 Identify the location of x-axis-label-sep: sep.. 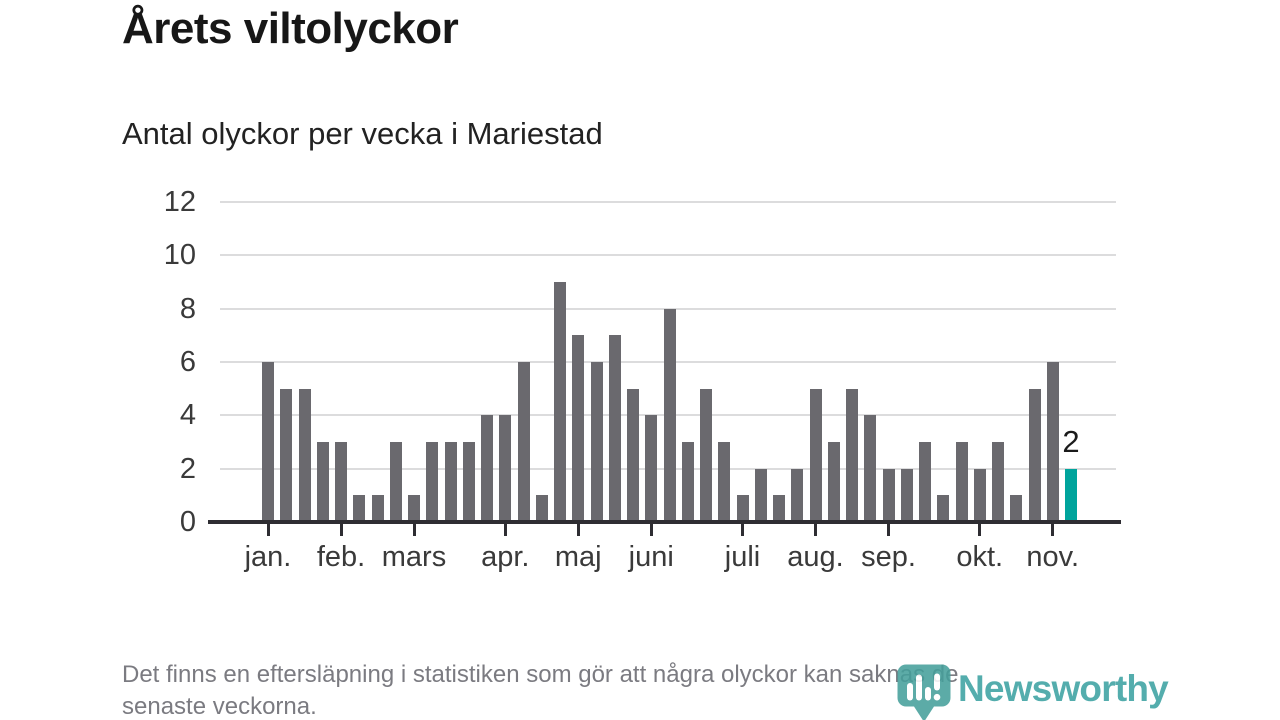
(888, 557).